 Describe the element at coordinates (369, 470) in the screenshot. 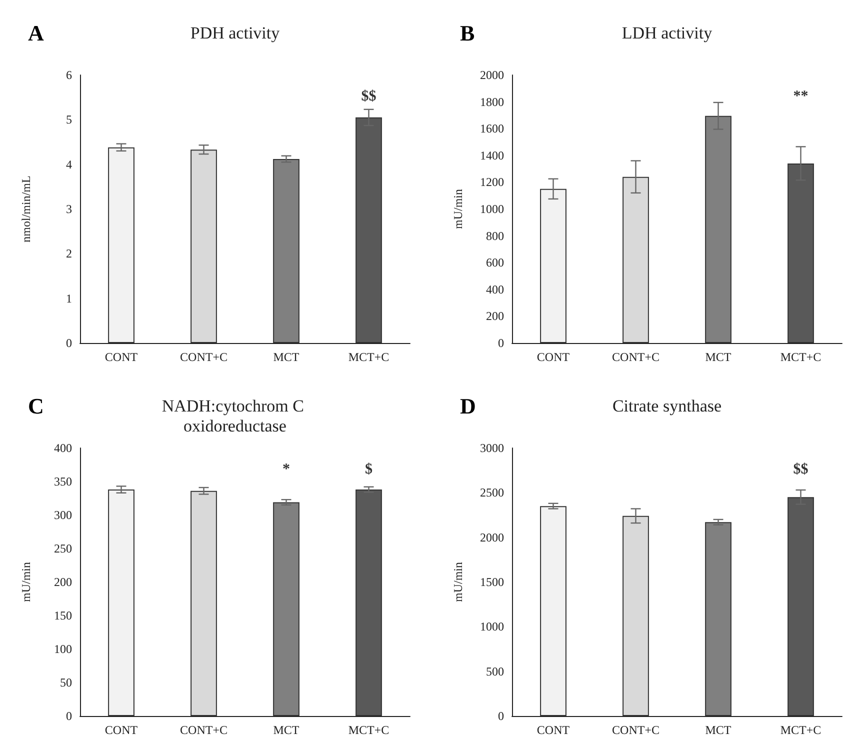

I see `annotation: $` at that location.